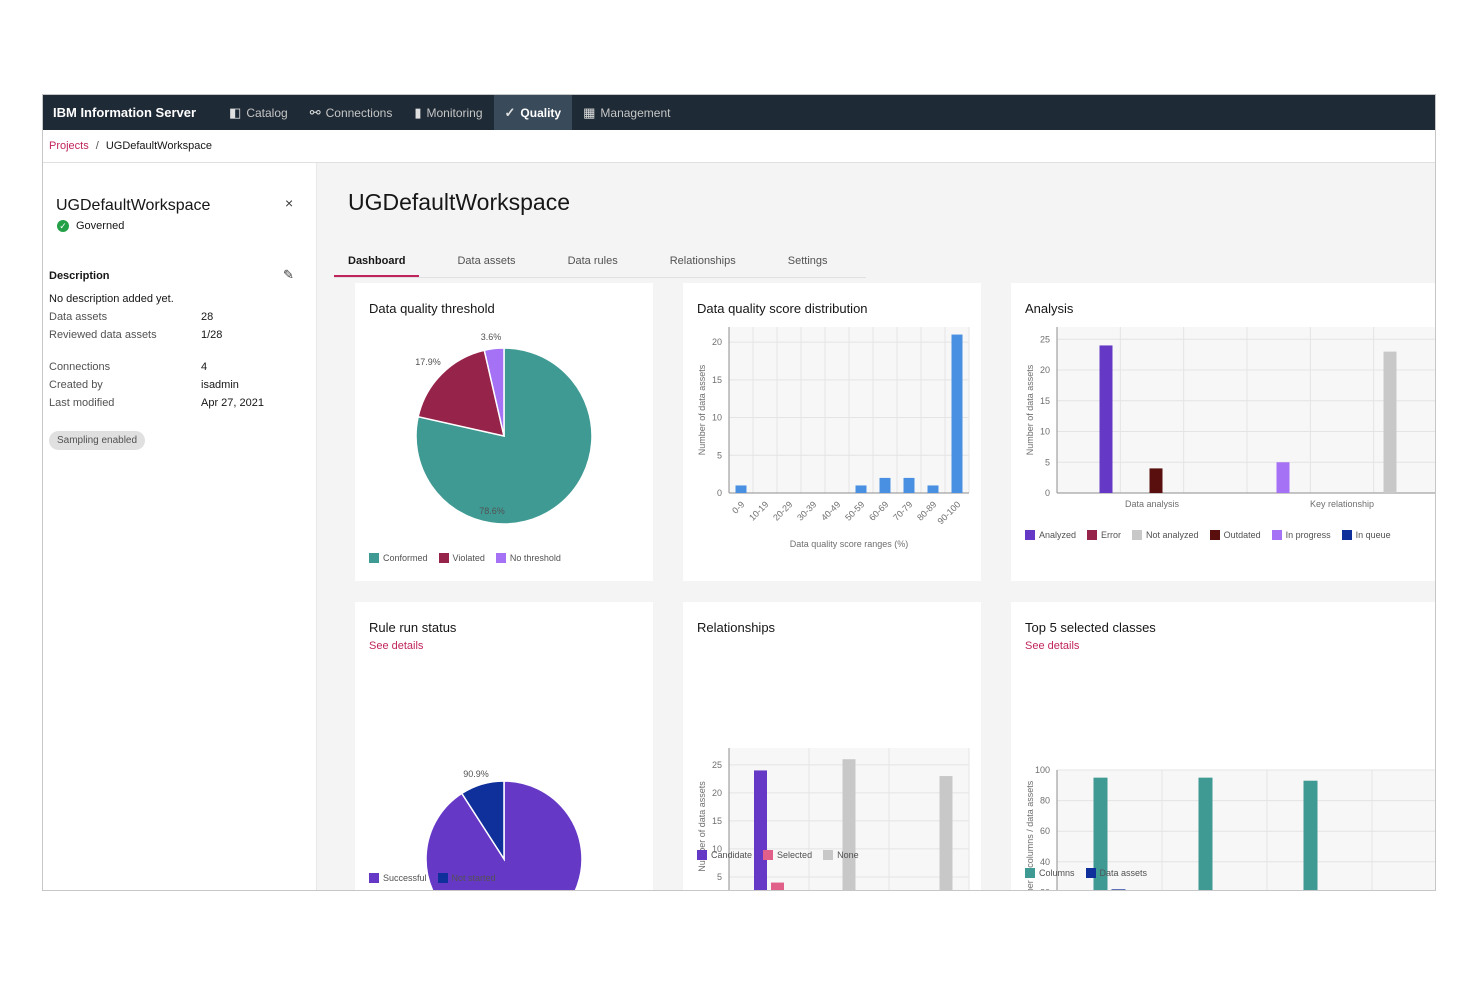 This screenshot has height=987, width=1480. What do you see at coordinates (760, 830) in the screenshot?
I see `bar-candidate-primary-keys` at bounding box center [760, 830].